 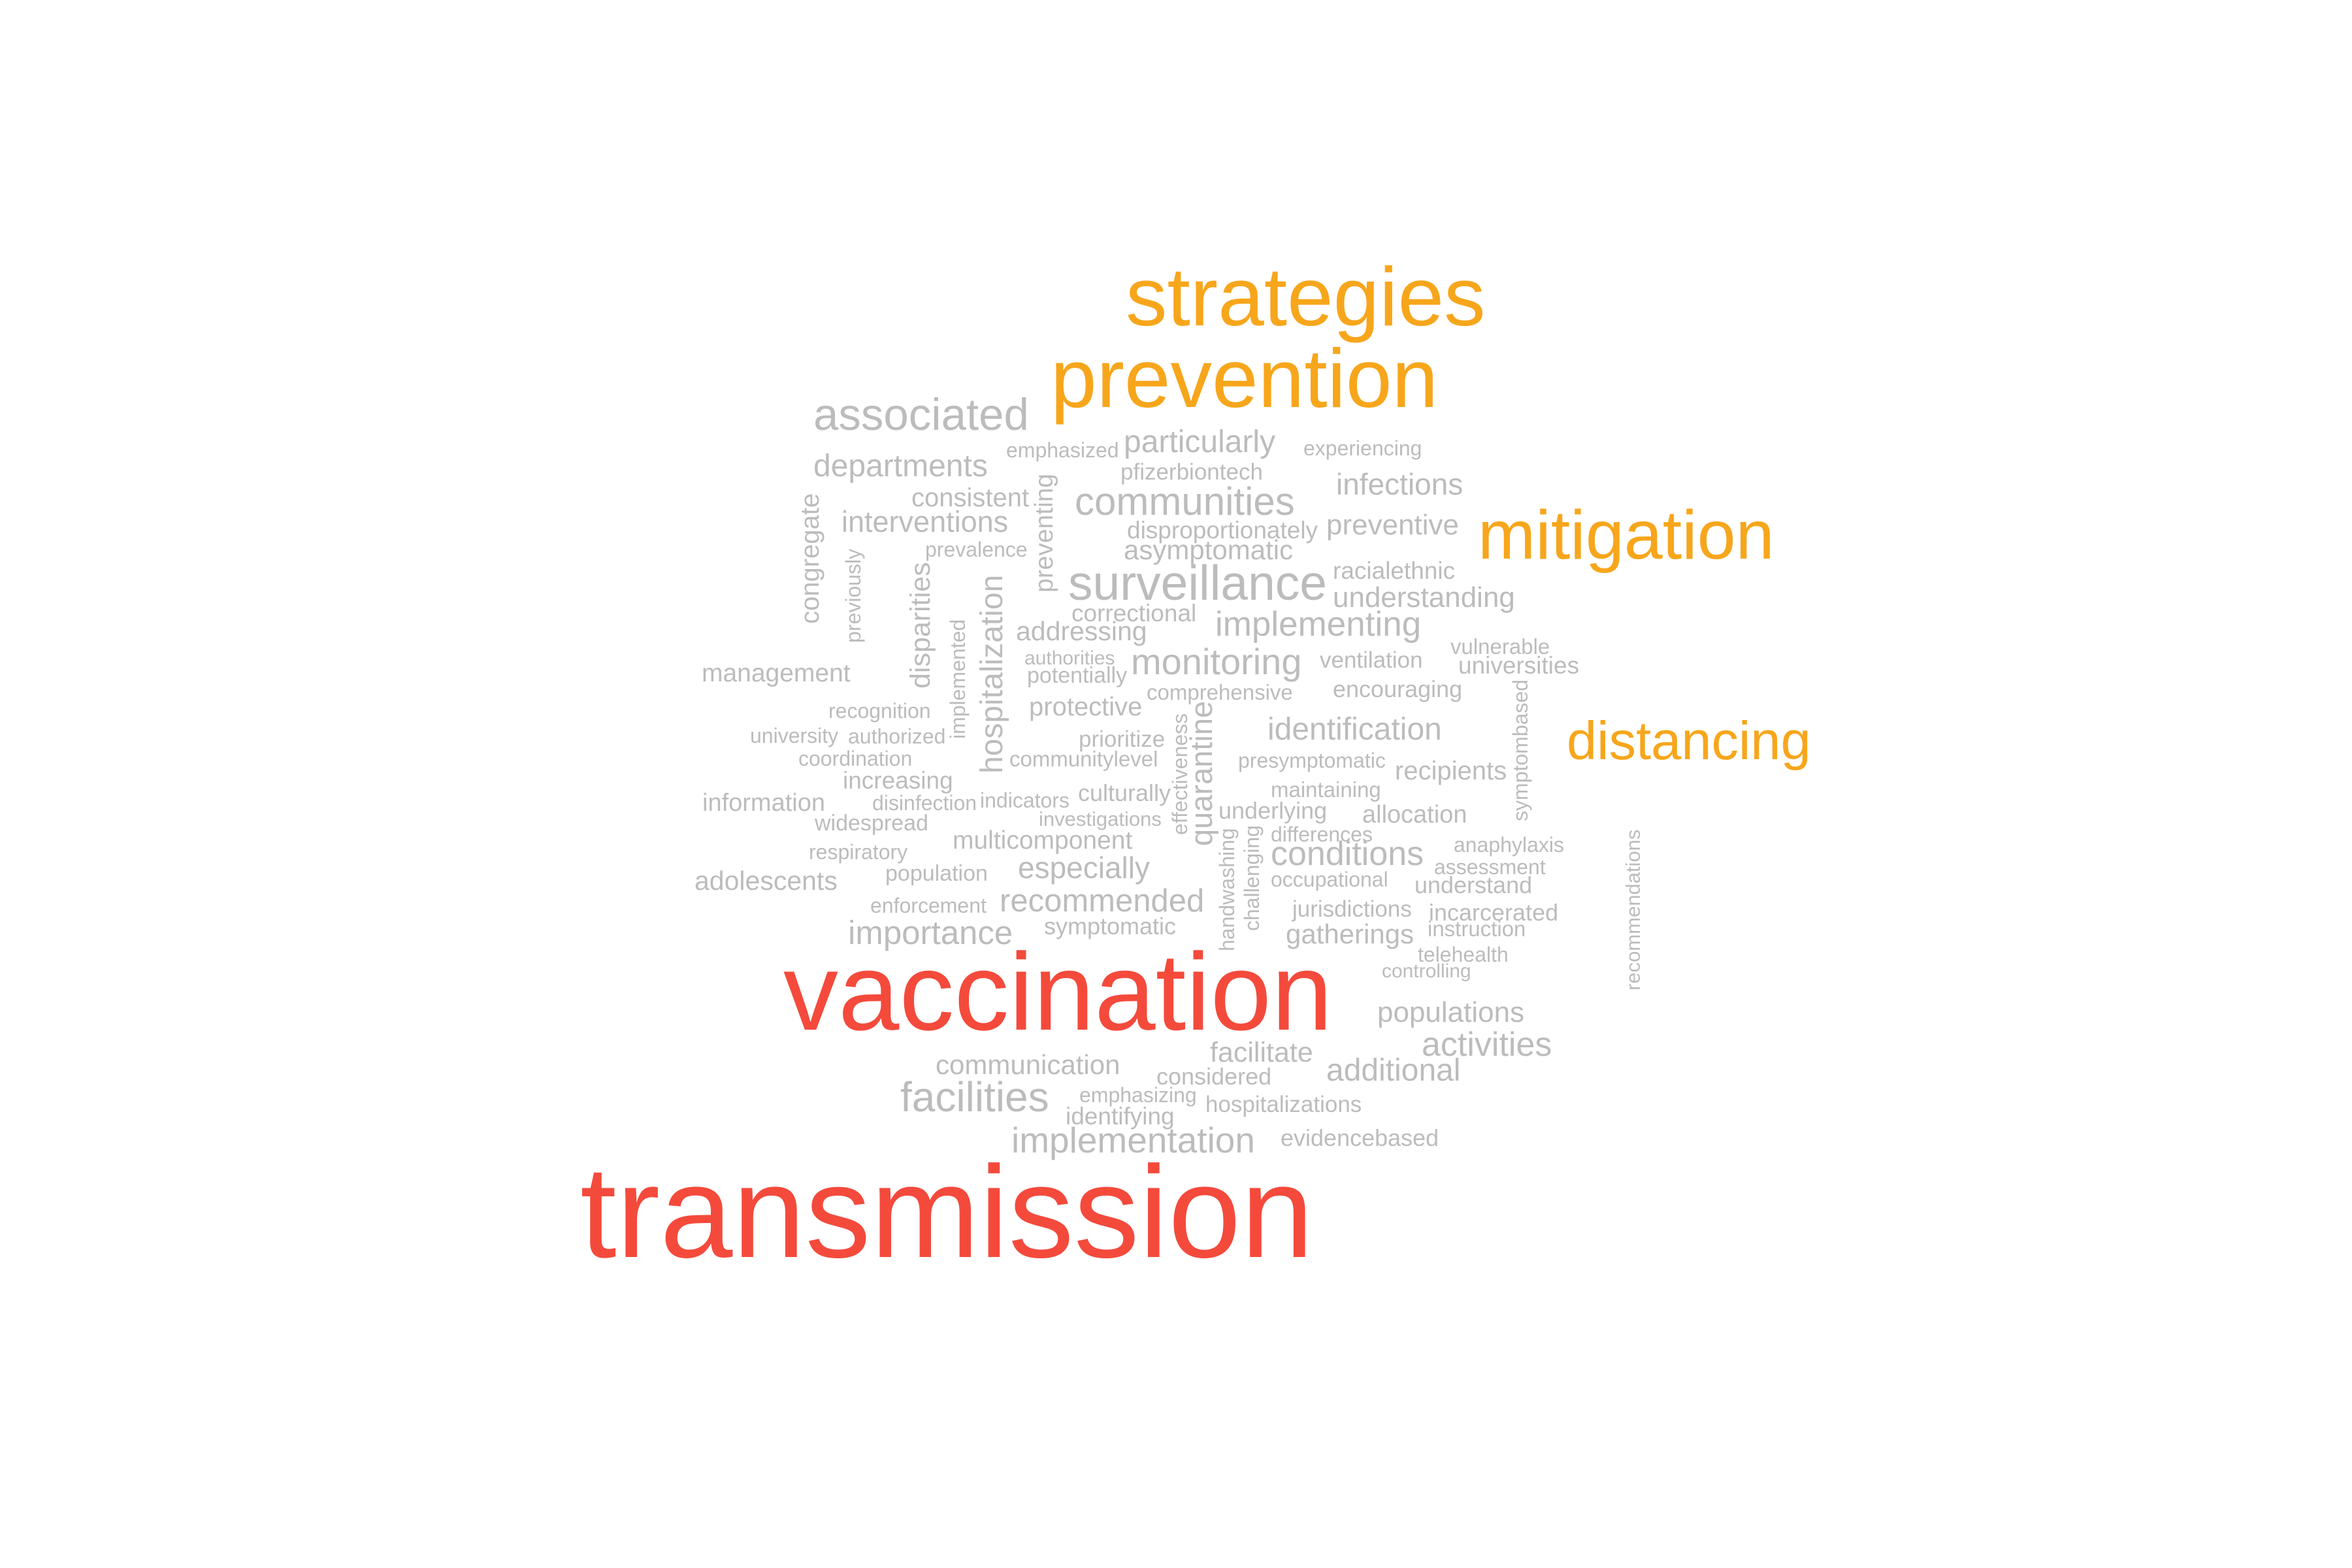 What do you see at coordinates (1398, 689) in the screenshot?
I see `cloud-word: encouraging` at bounding box center [1398, 689].